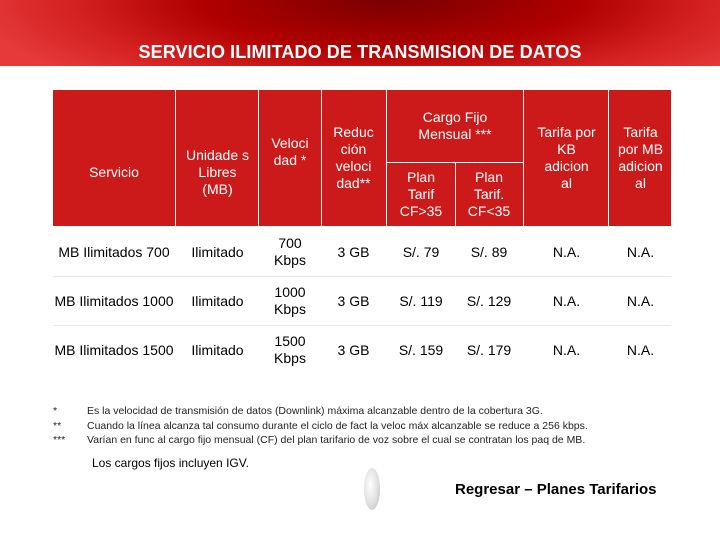  Describe the element at coordinates (556, 489) in the screenshot. I see `back-to-plans-link: Regresar – Planes Tarifarios` at that location.